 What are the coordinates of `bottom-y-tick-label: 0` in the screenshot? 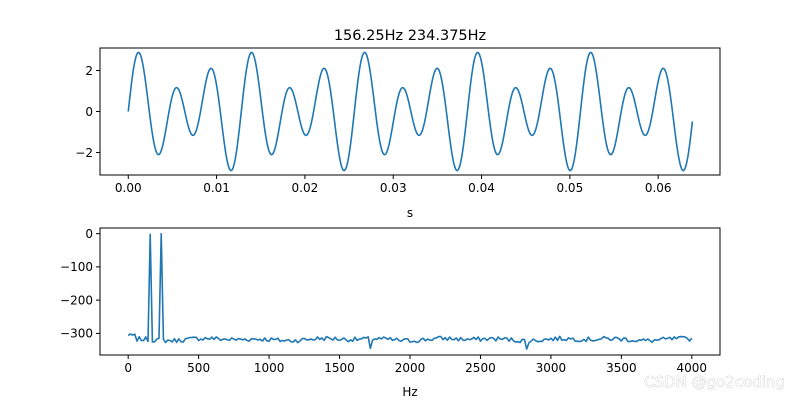 It's located at (89, 234).